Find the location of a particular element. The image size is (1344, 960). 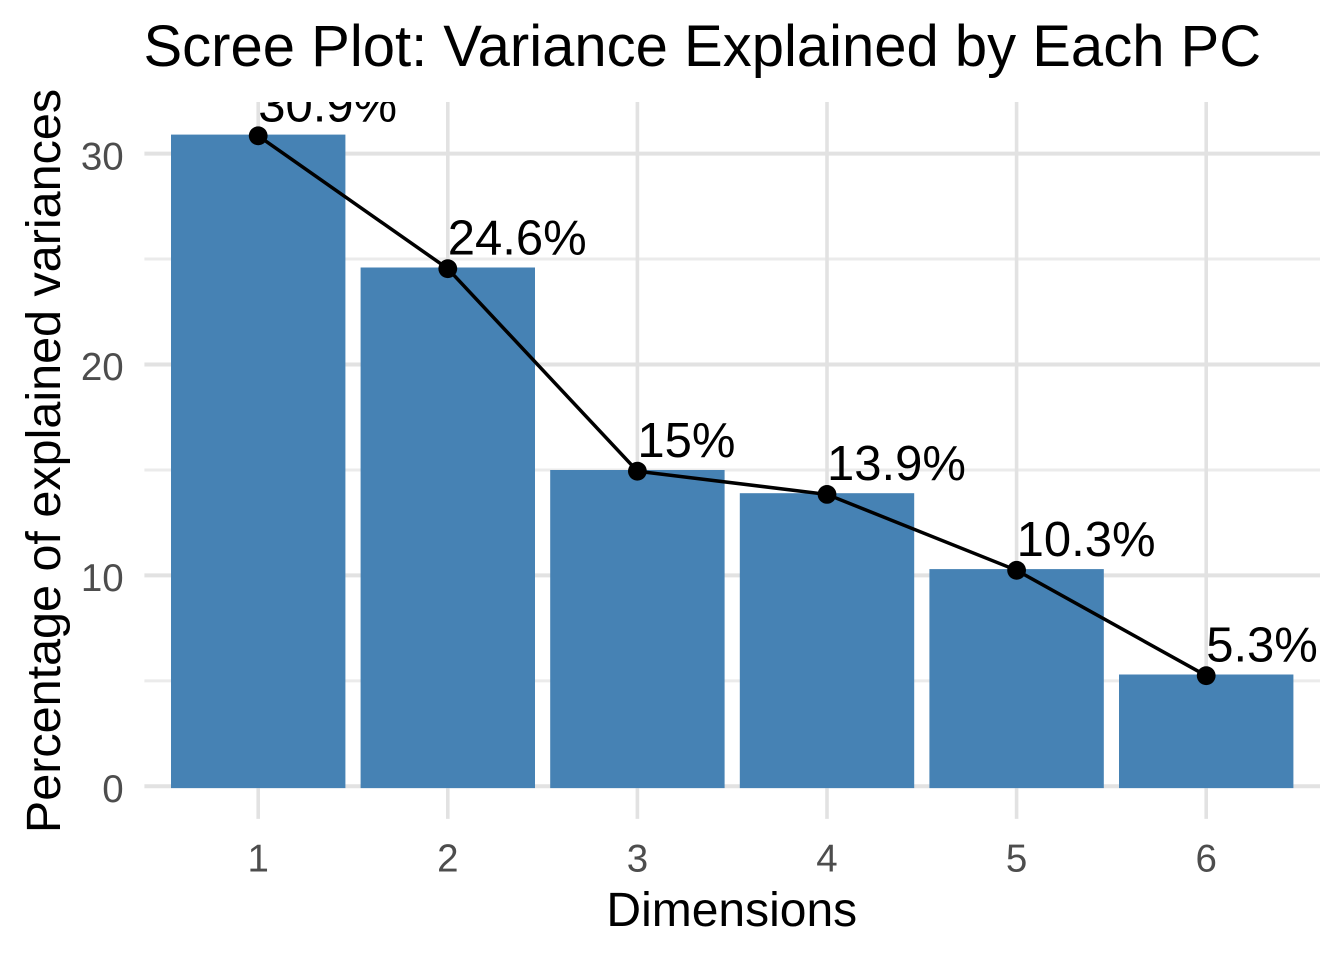

svg-text: 30.9% is located at coordinates (327, 106).